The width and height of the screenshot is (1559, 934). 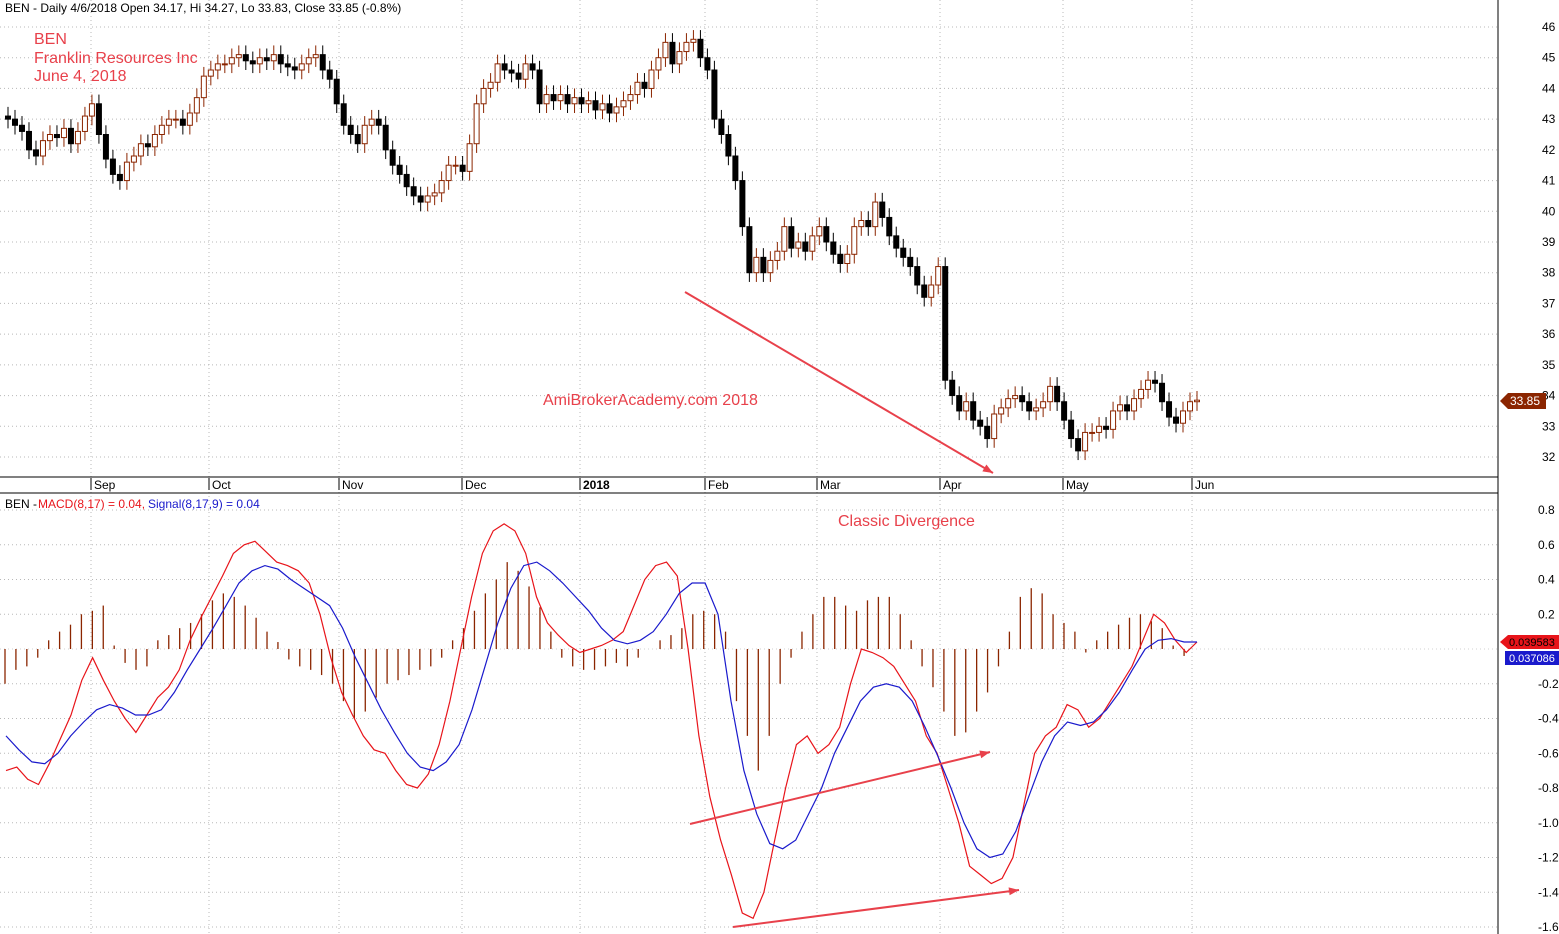 I want to click on macd-tick-label: -1.4, so click(x=1548, y=892).